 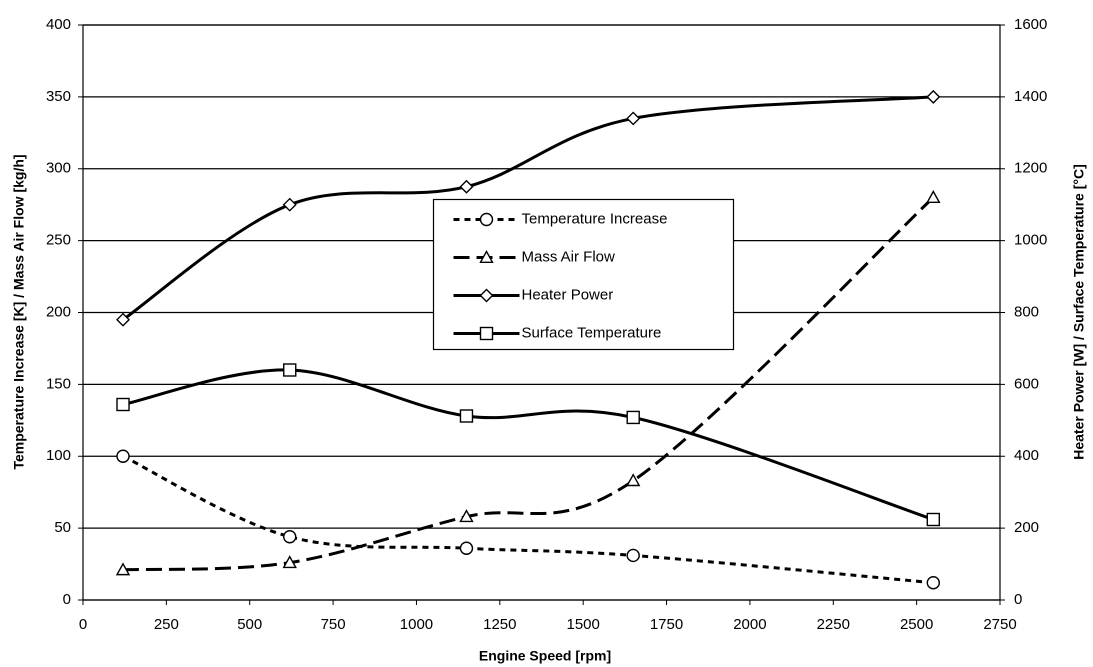 What do you see at coordinates (58, 311) in the screenshot?
I see `y-tick-label: 200` at bounding box center [58, 311].